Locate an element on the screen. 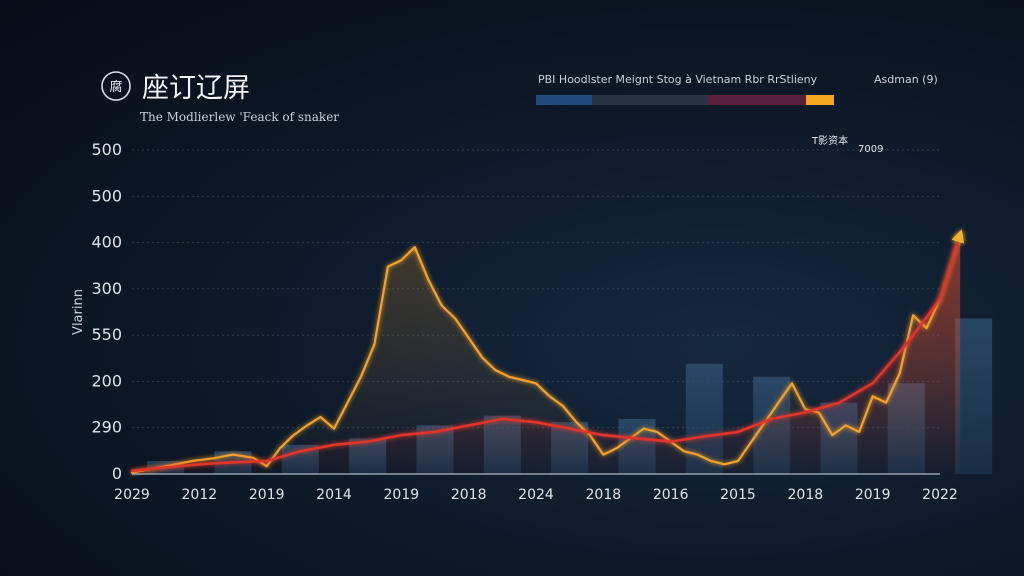 This screenshot has height=576, width=1024. chart-title: 座订辽屏 is located at coordinates (196, 88).